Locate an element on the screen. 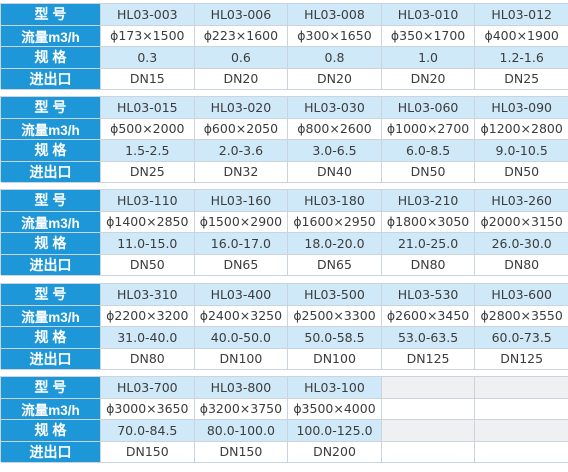  table-cell-spec: 31.0-40.0 is located at coordinates (148, 338).